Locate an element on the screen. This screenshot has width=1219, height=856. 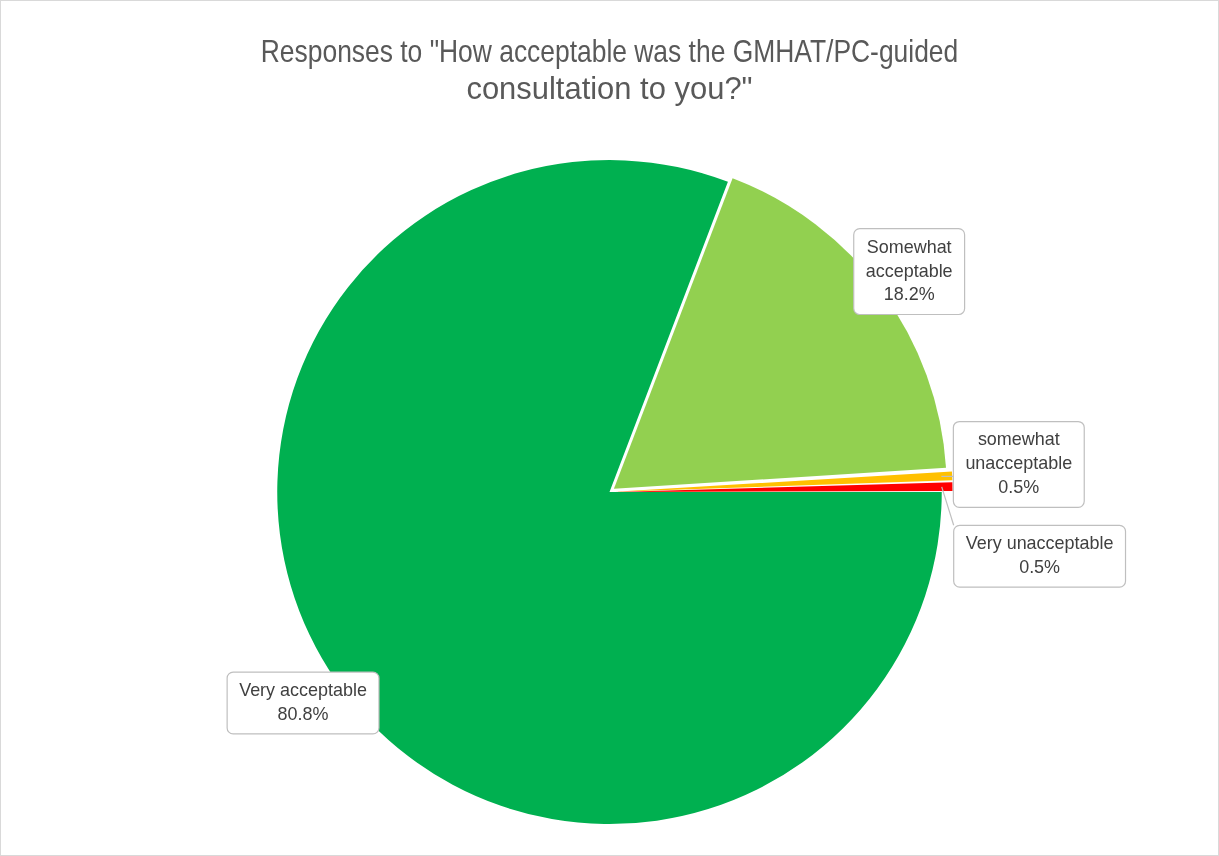
slice-label: Very acceptable is located at coordinates (303, 689).